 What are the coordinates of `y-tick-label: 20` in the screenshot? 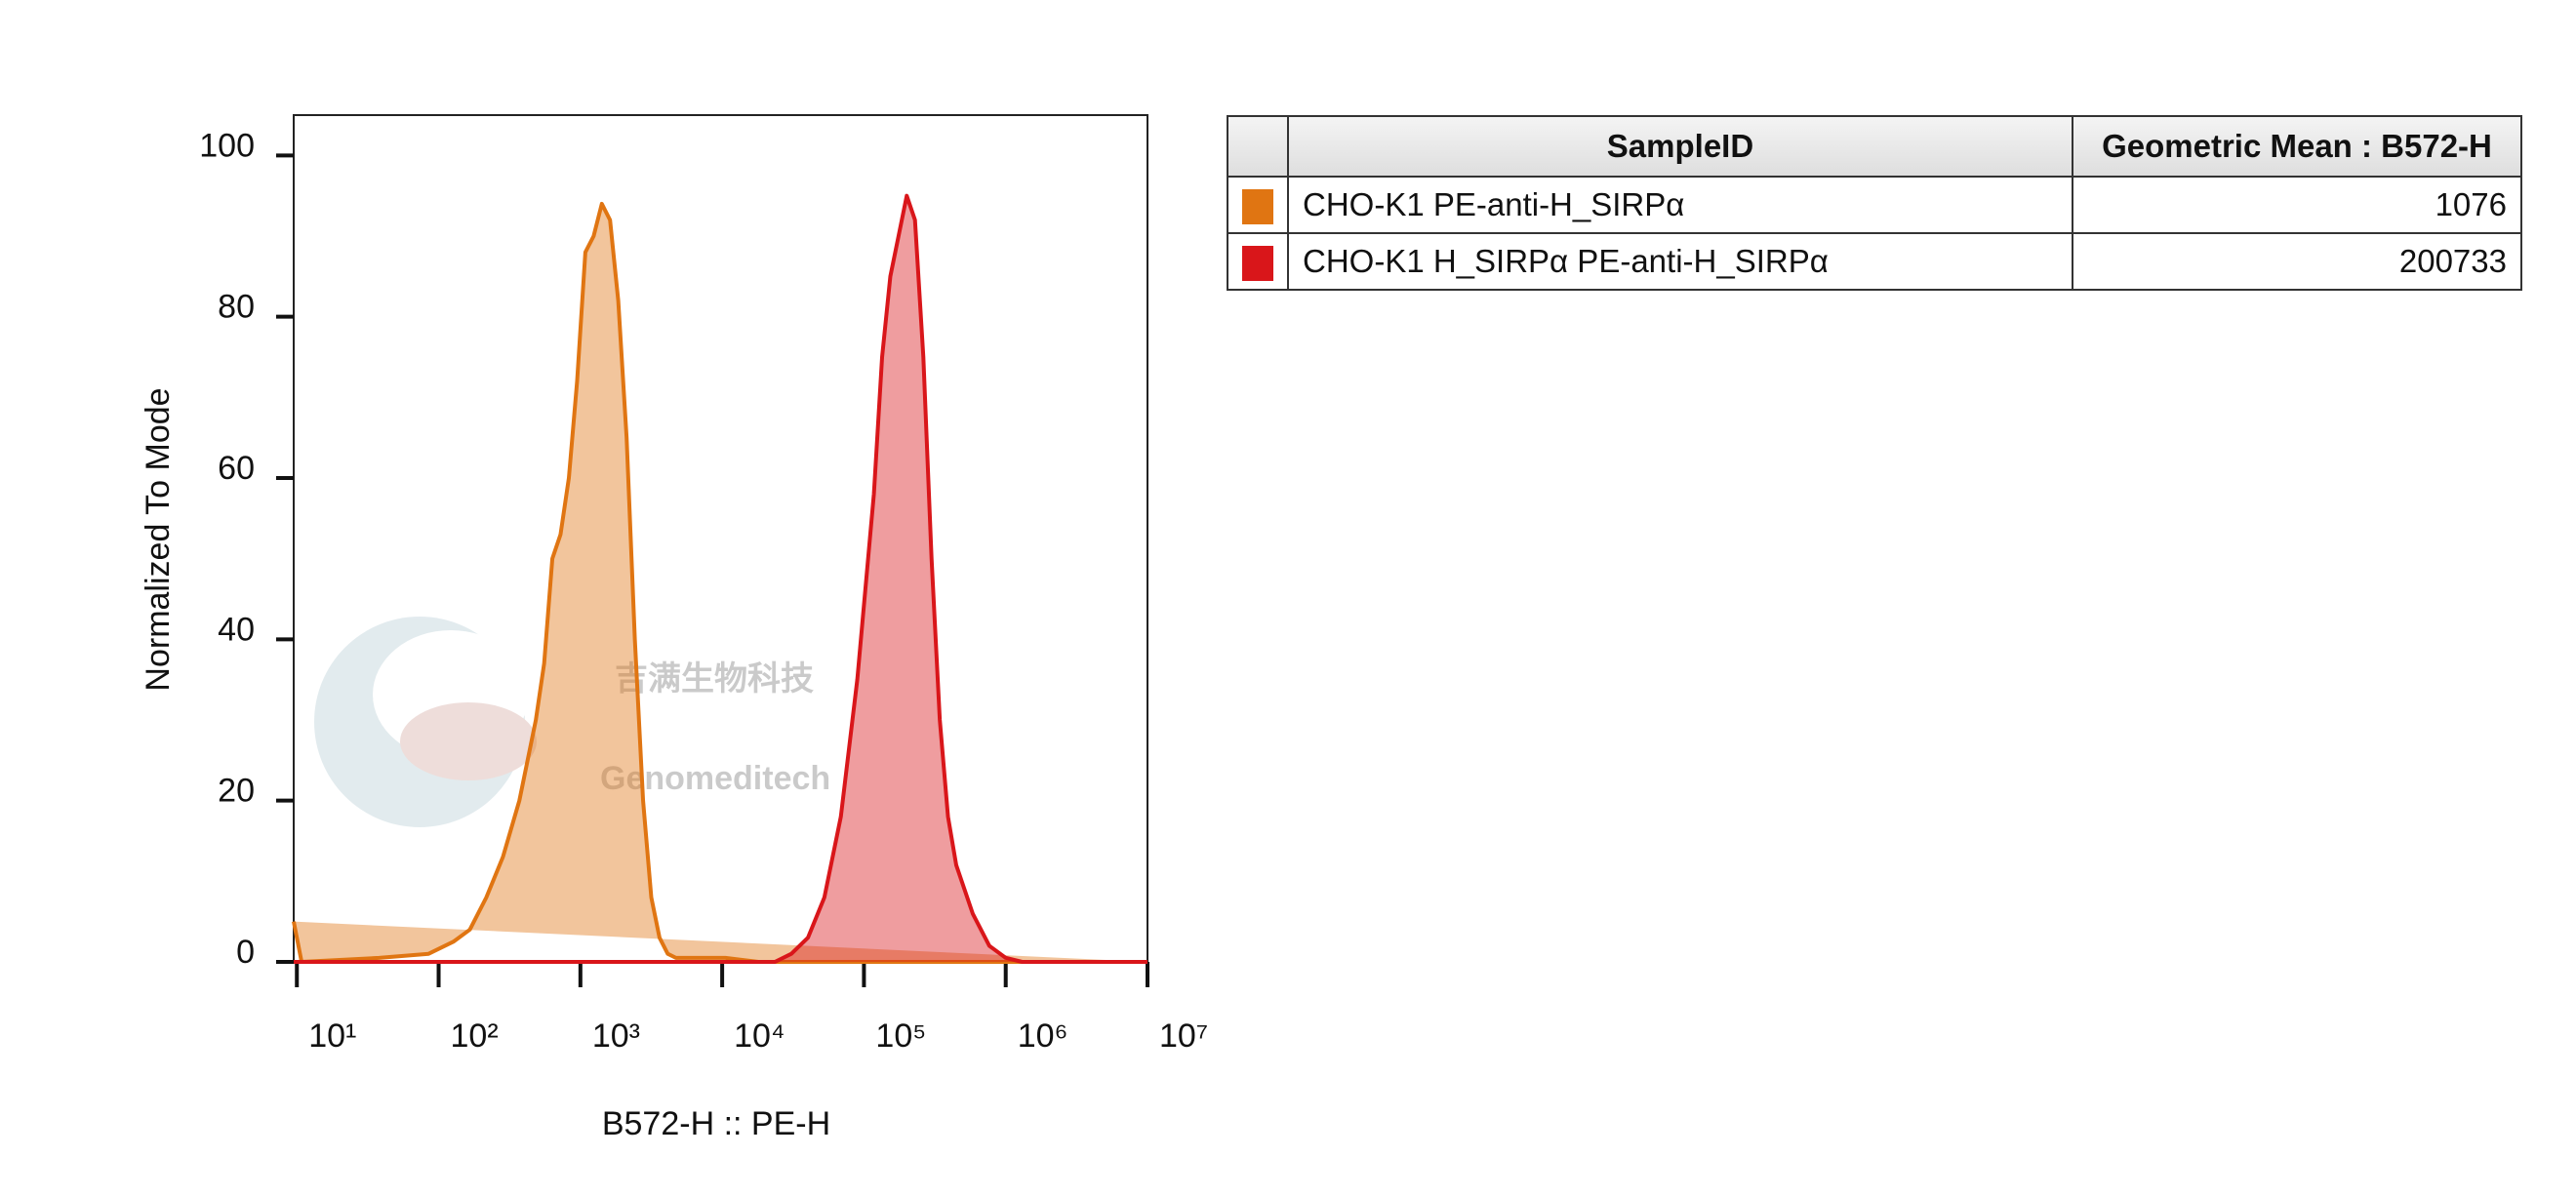 It's located at (236, 792).